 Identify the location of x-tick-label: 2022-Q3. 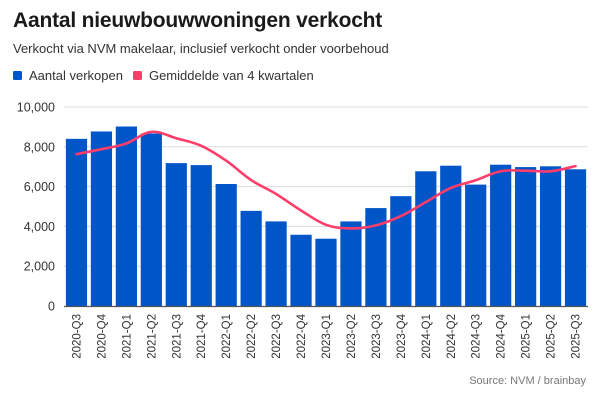
(277, 336).